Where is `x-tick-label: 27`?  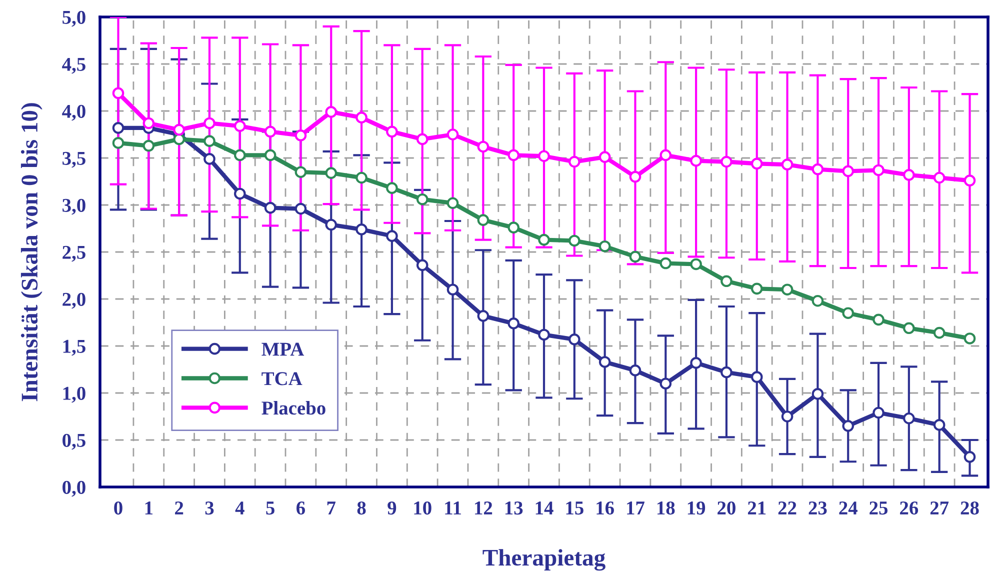 x-tick-label: 27 is located at coordinates (939, 508).